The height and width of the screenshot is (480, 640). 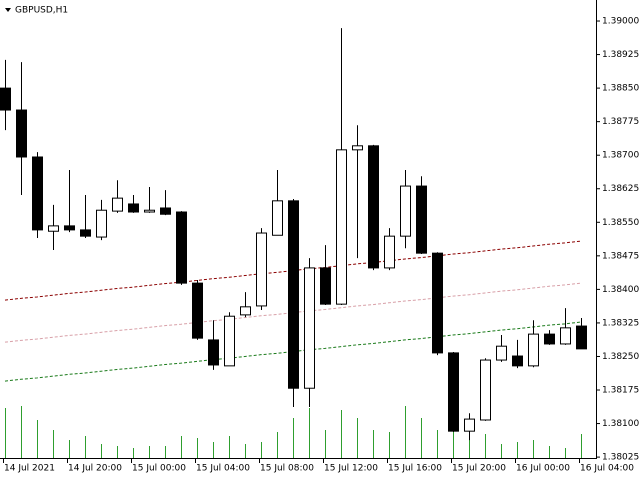 I want to click on chart-title: GBPUSD,H1, so click(x=41, y=11).